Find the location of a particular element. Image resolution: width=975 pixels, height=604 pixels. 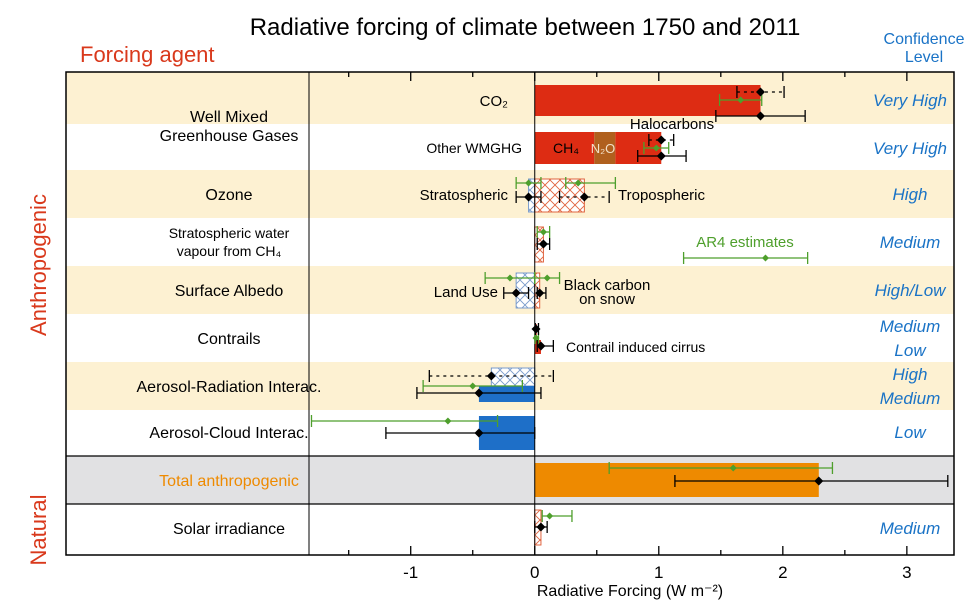

sub-label-land-use: Land Use is located at coordinates (466, 292).